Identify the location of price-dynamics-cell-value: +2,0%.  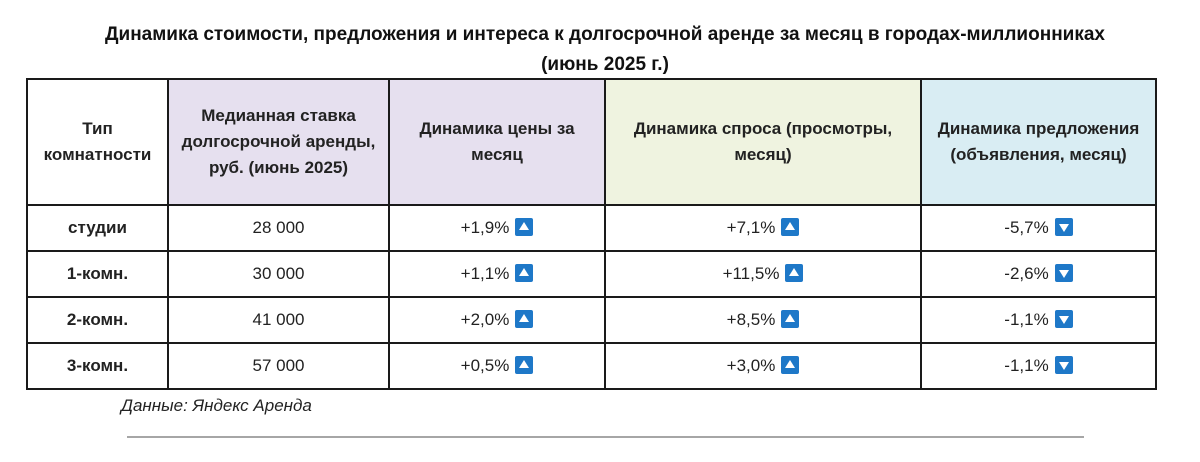
(485, 319).